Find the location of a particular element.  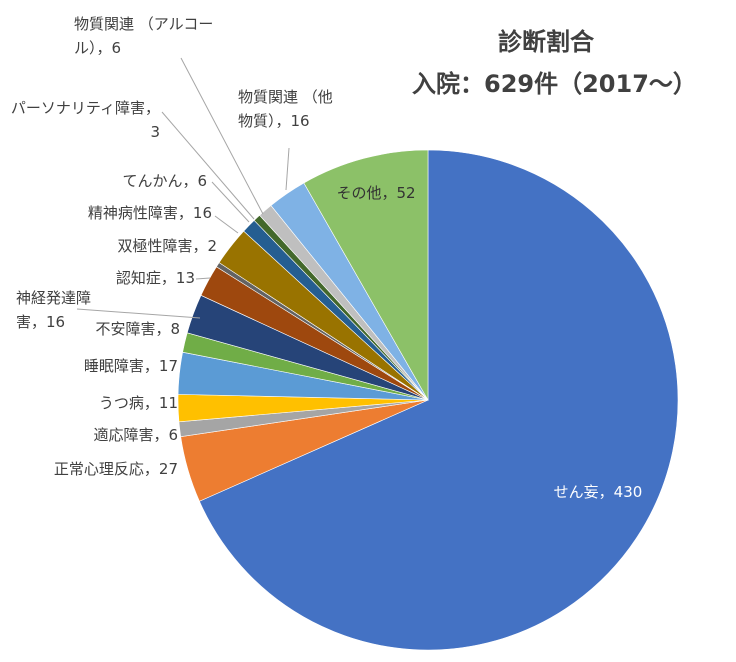

data-label-10: てんかん，6 is located at coordinates (164, 181).